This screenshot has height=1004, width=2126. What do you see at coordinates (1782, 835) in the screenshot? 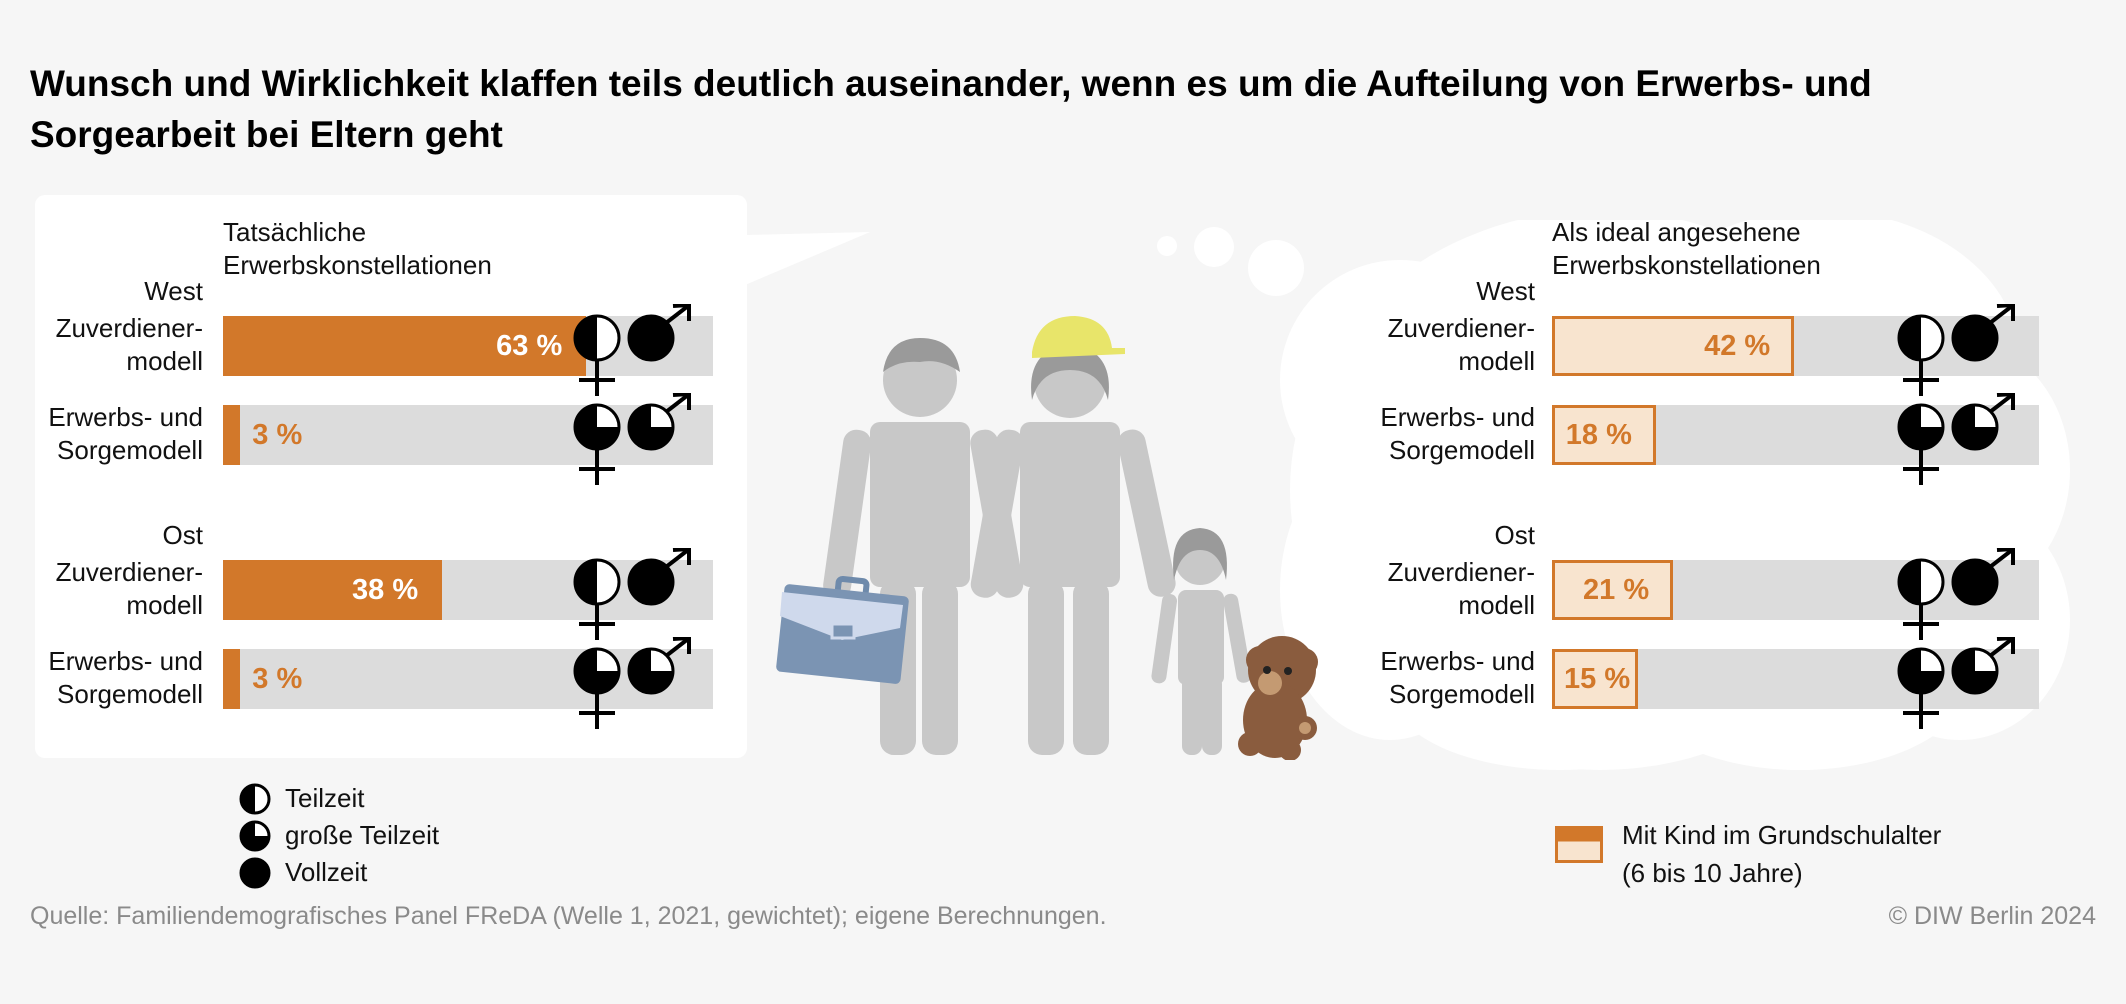
I see `legend-child-line1: Mit Kind im Grundschulalter` at bounding box center [1782, 835].